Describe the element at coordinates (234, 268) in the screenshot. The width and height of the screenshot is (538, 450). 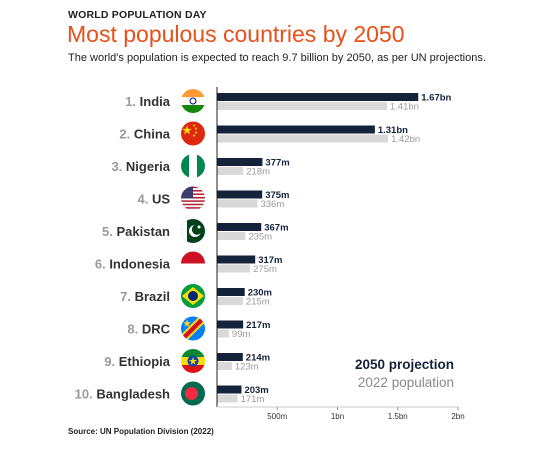
I see `bar-2022-indonesia` at that location.